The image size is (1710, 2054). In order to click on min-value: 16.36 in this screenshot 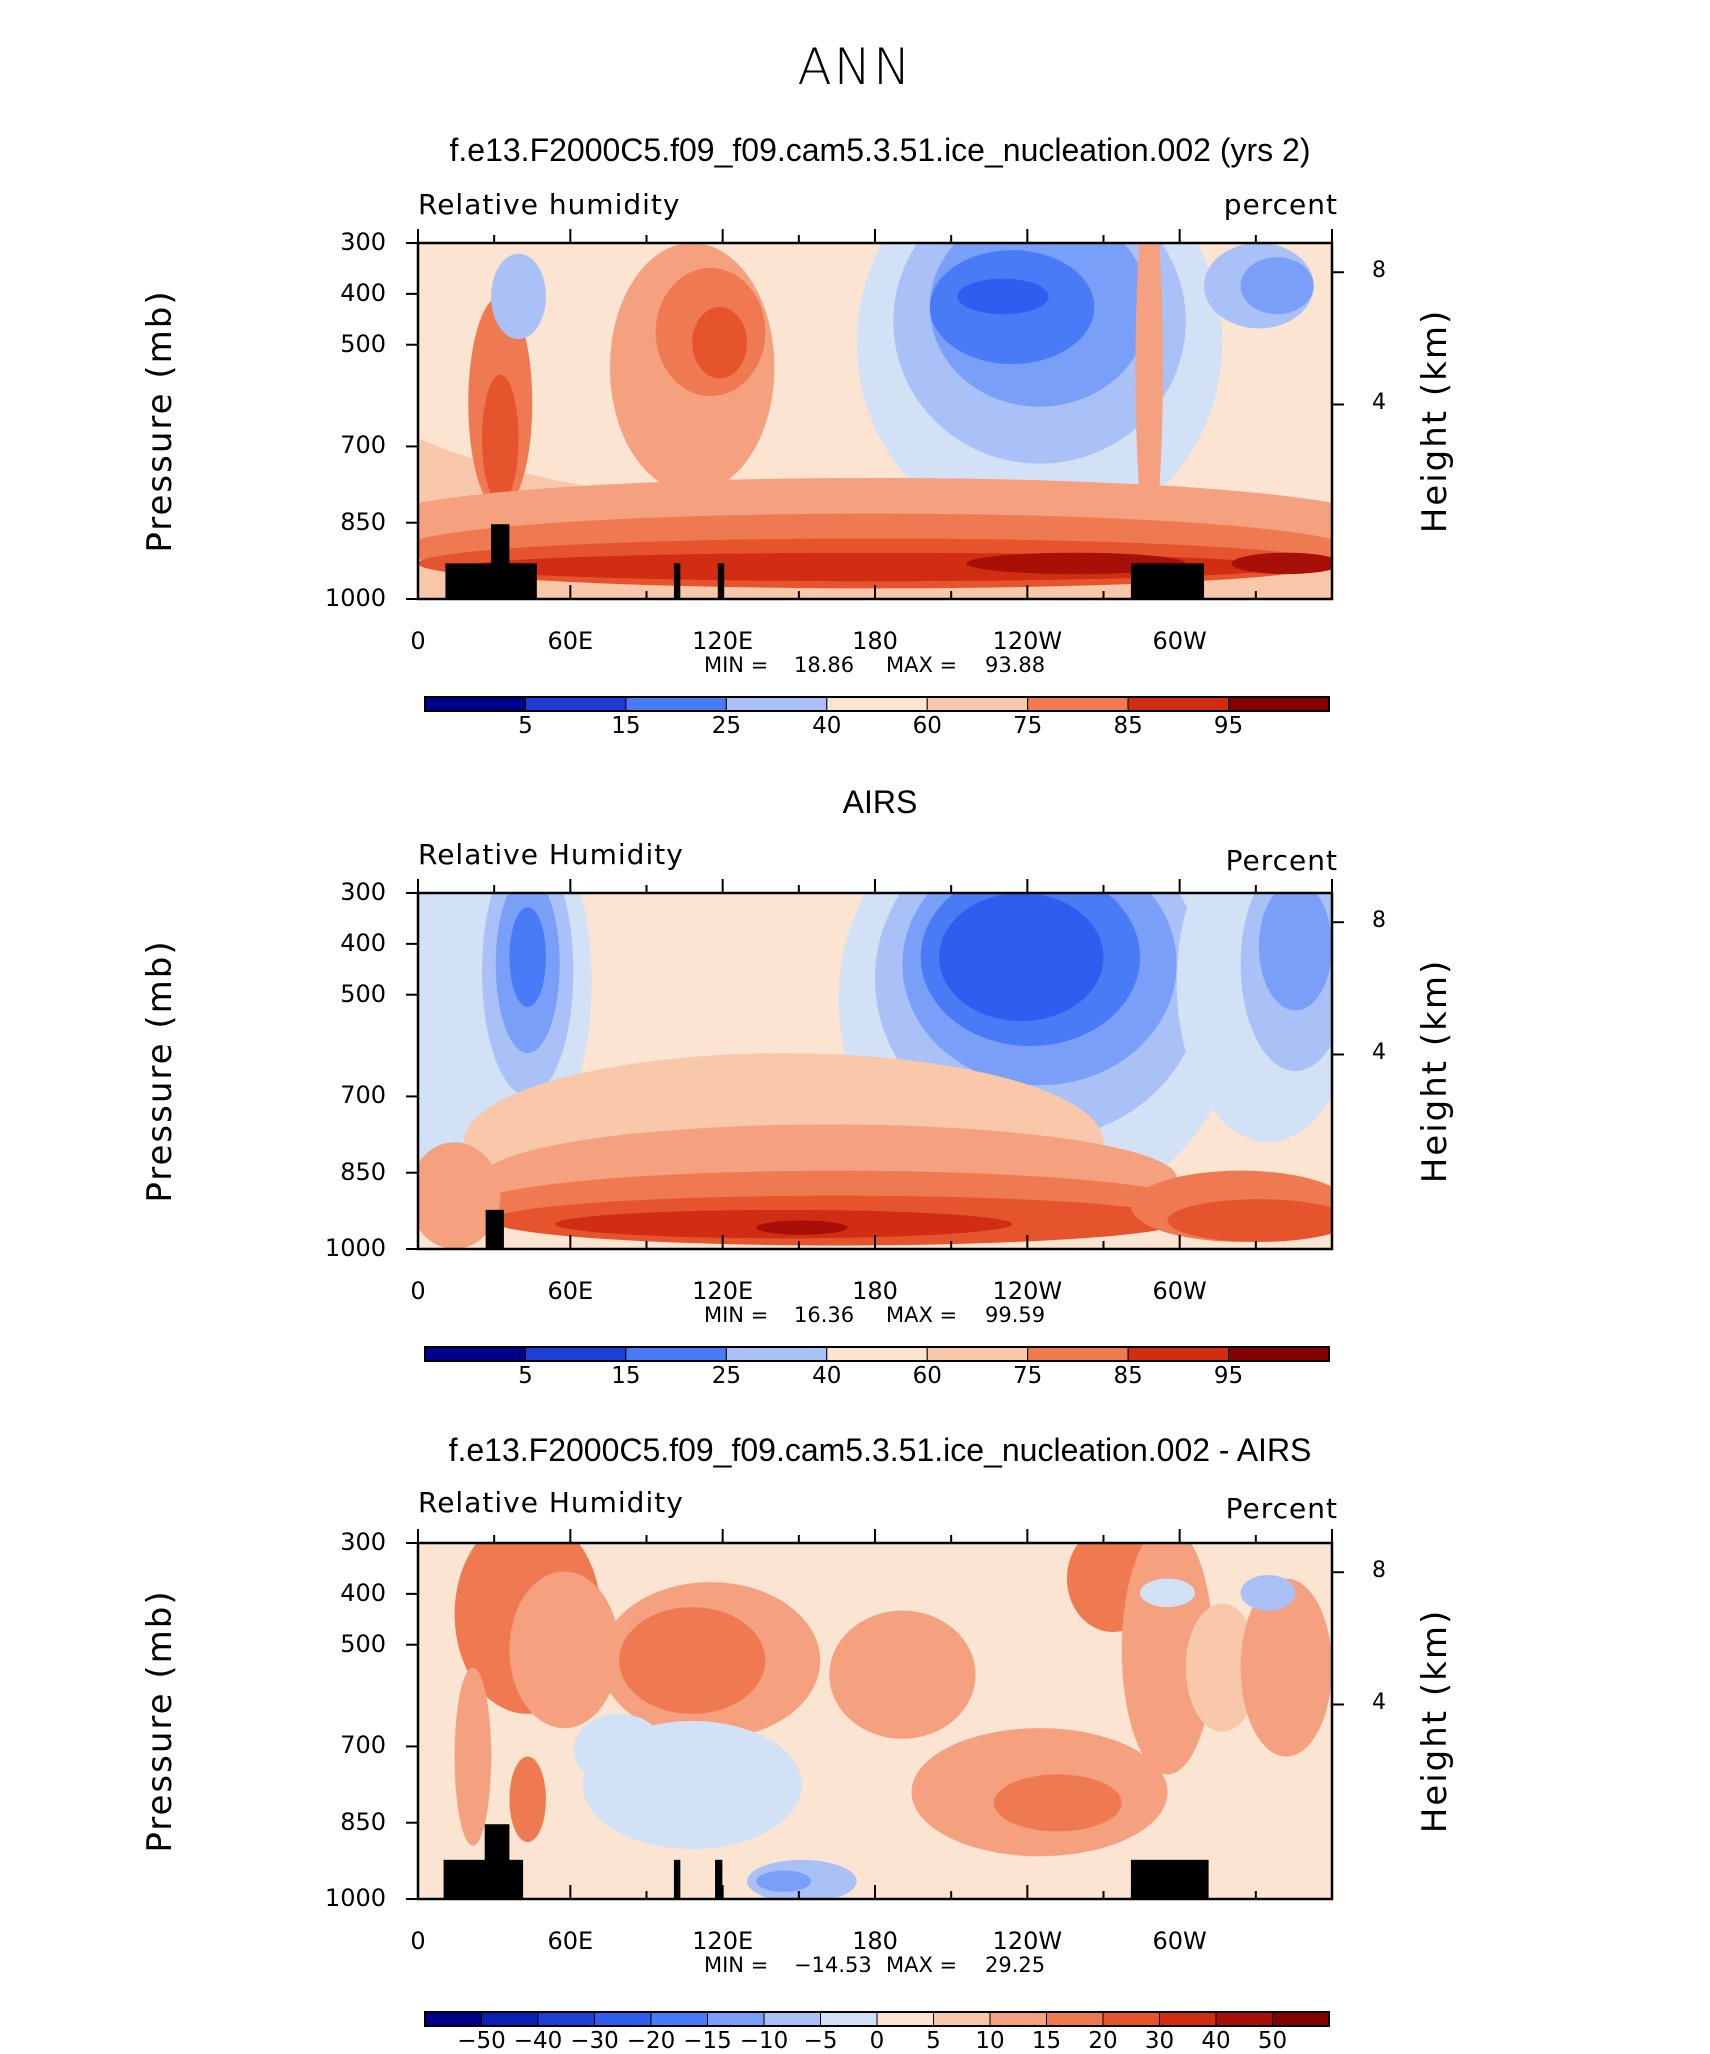, I will do `click(824, 1315)`.